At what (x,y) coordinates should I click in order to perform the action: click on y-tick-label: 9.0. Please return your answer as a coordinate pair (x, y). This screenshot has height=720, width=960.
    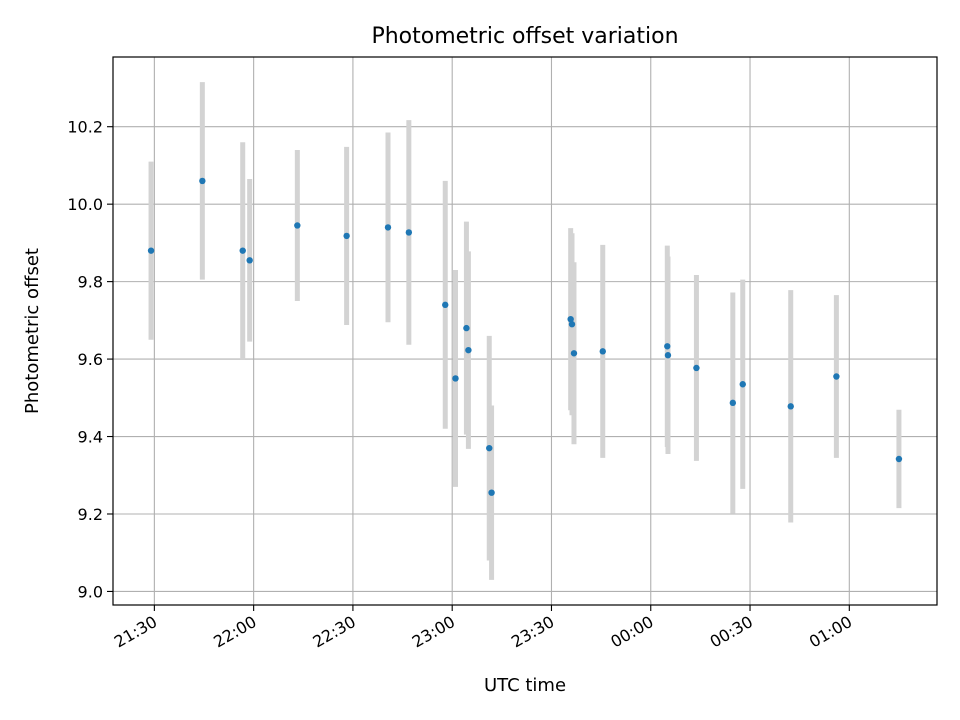
    Looking at the image, I should click on (90, 591).